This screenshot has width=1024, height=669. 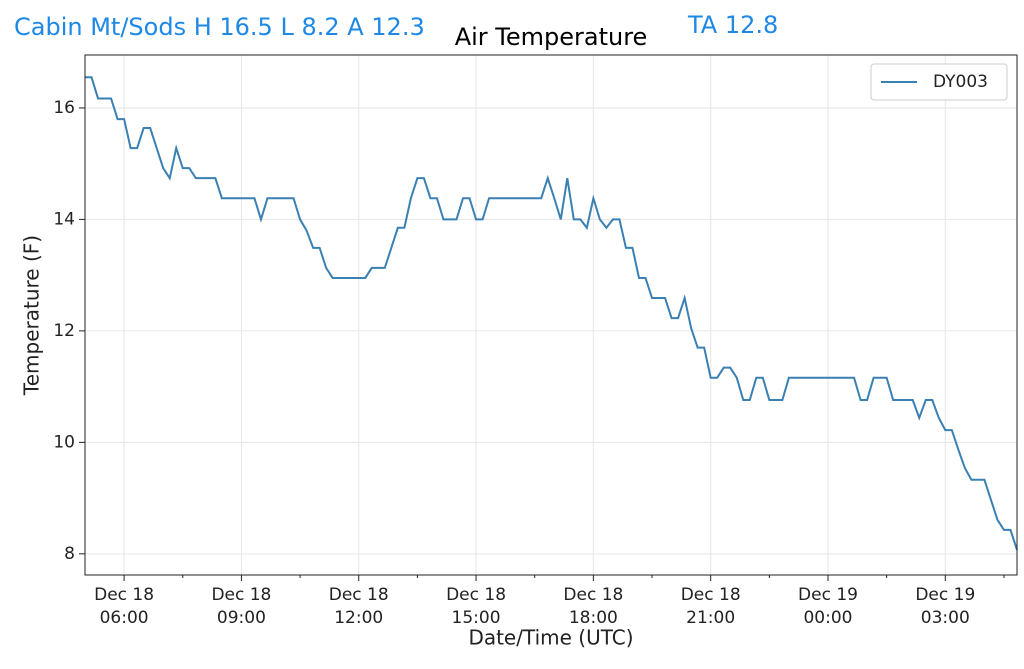 I want to click on y-tick-label: 8, so click(x=69, y=554).